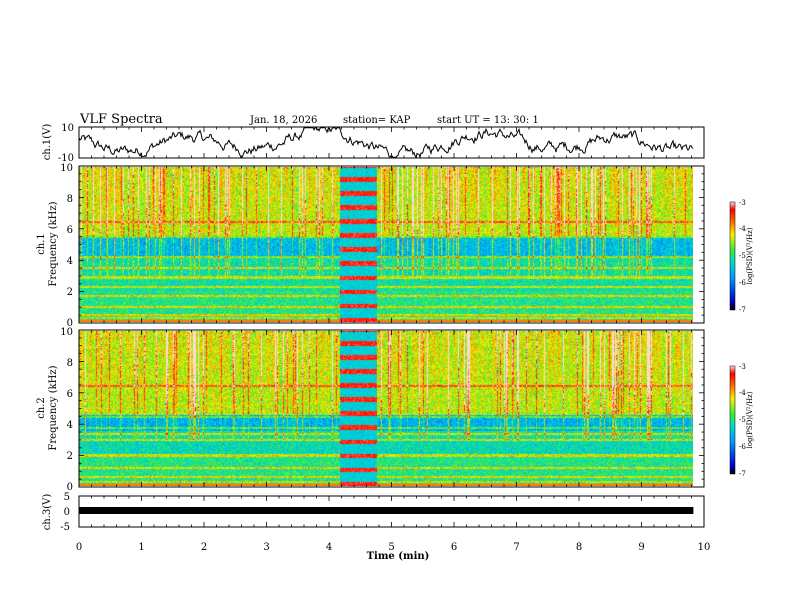  I want to click on ch3-ytick-0: 0, so click(67, 512).